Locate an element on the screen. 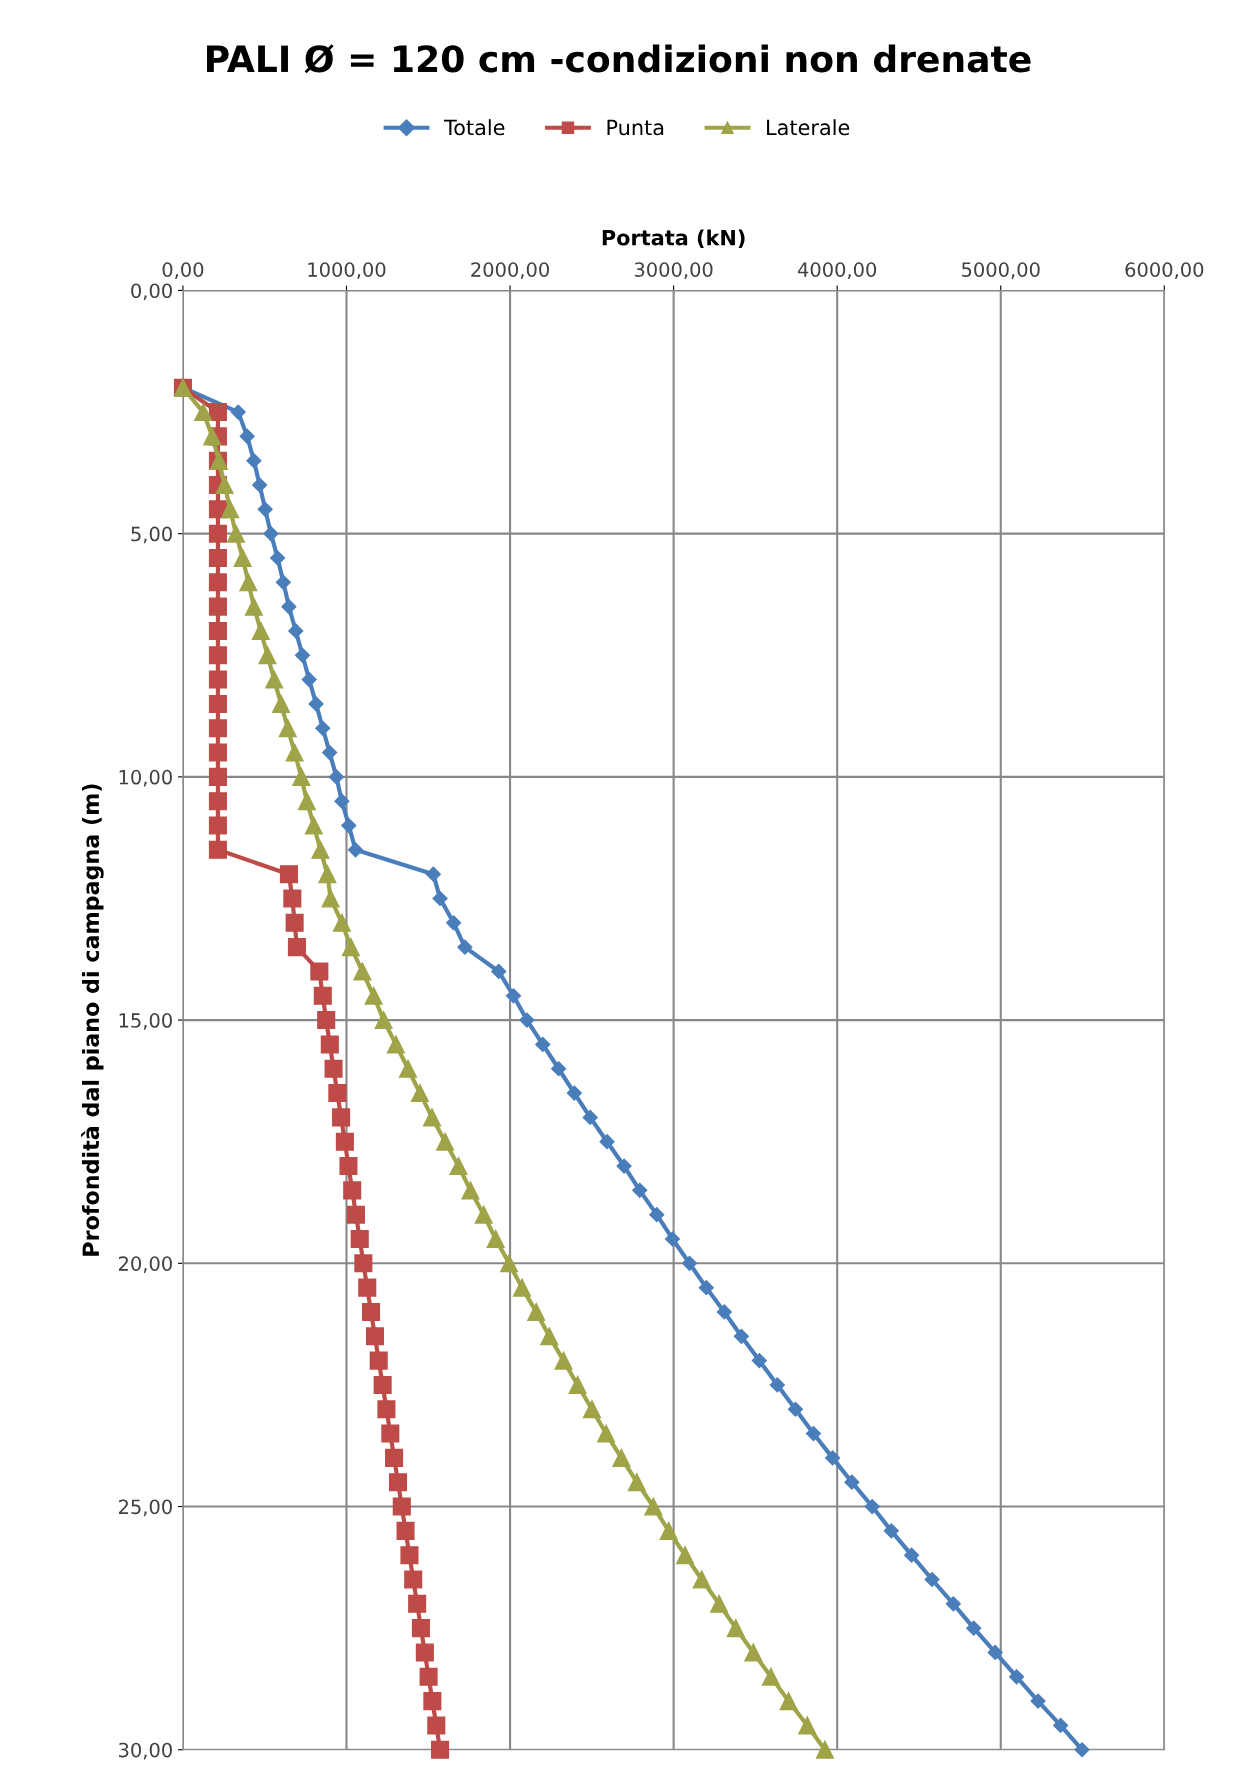  y-tick-label: 10,00 is located at coordinates (145, 778).